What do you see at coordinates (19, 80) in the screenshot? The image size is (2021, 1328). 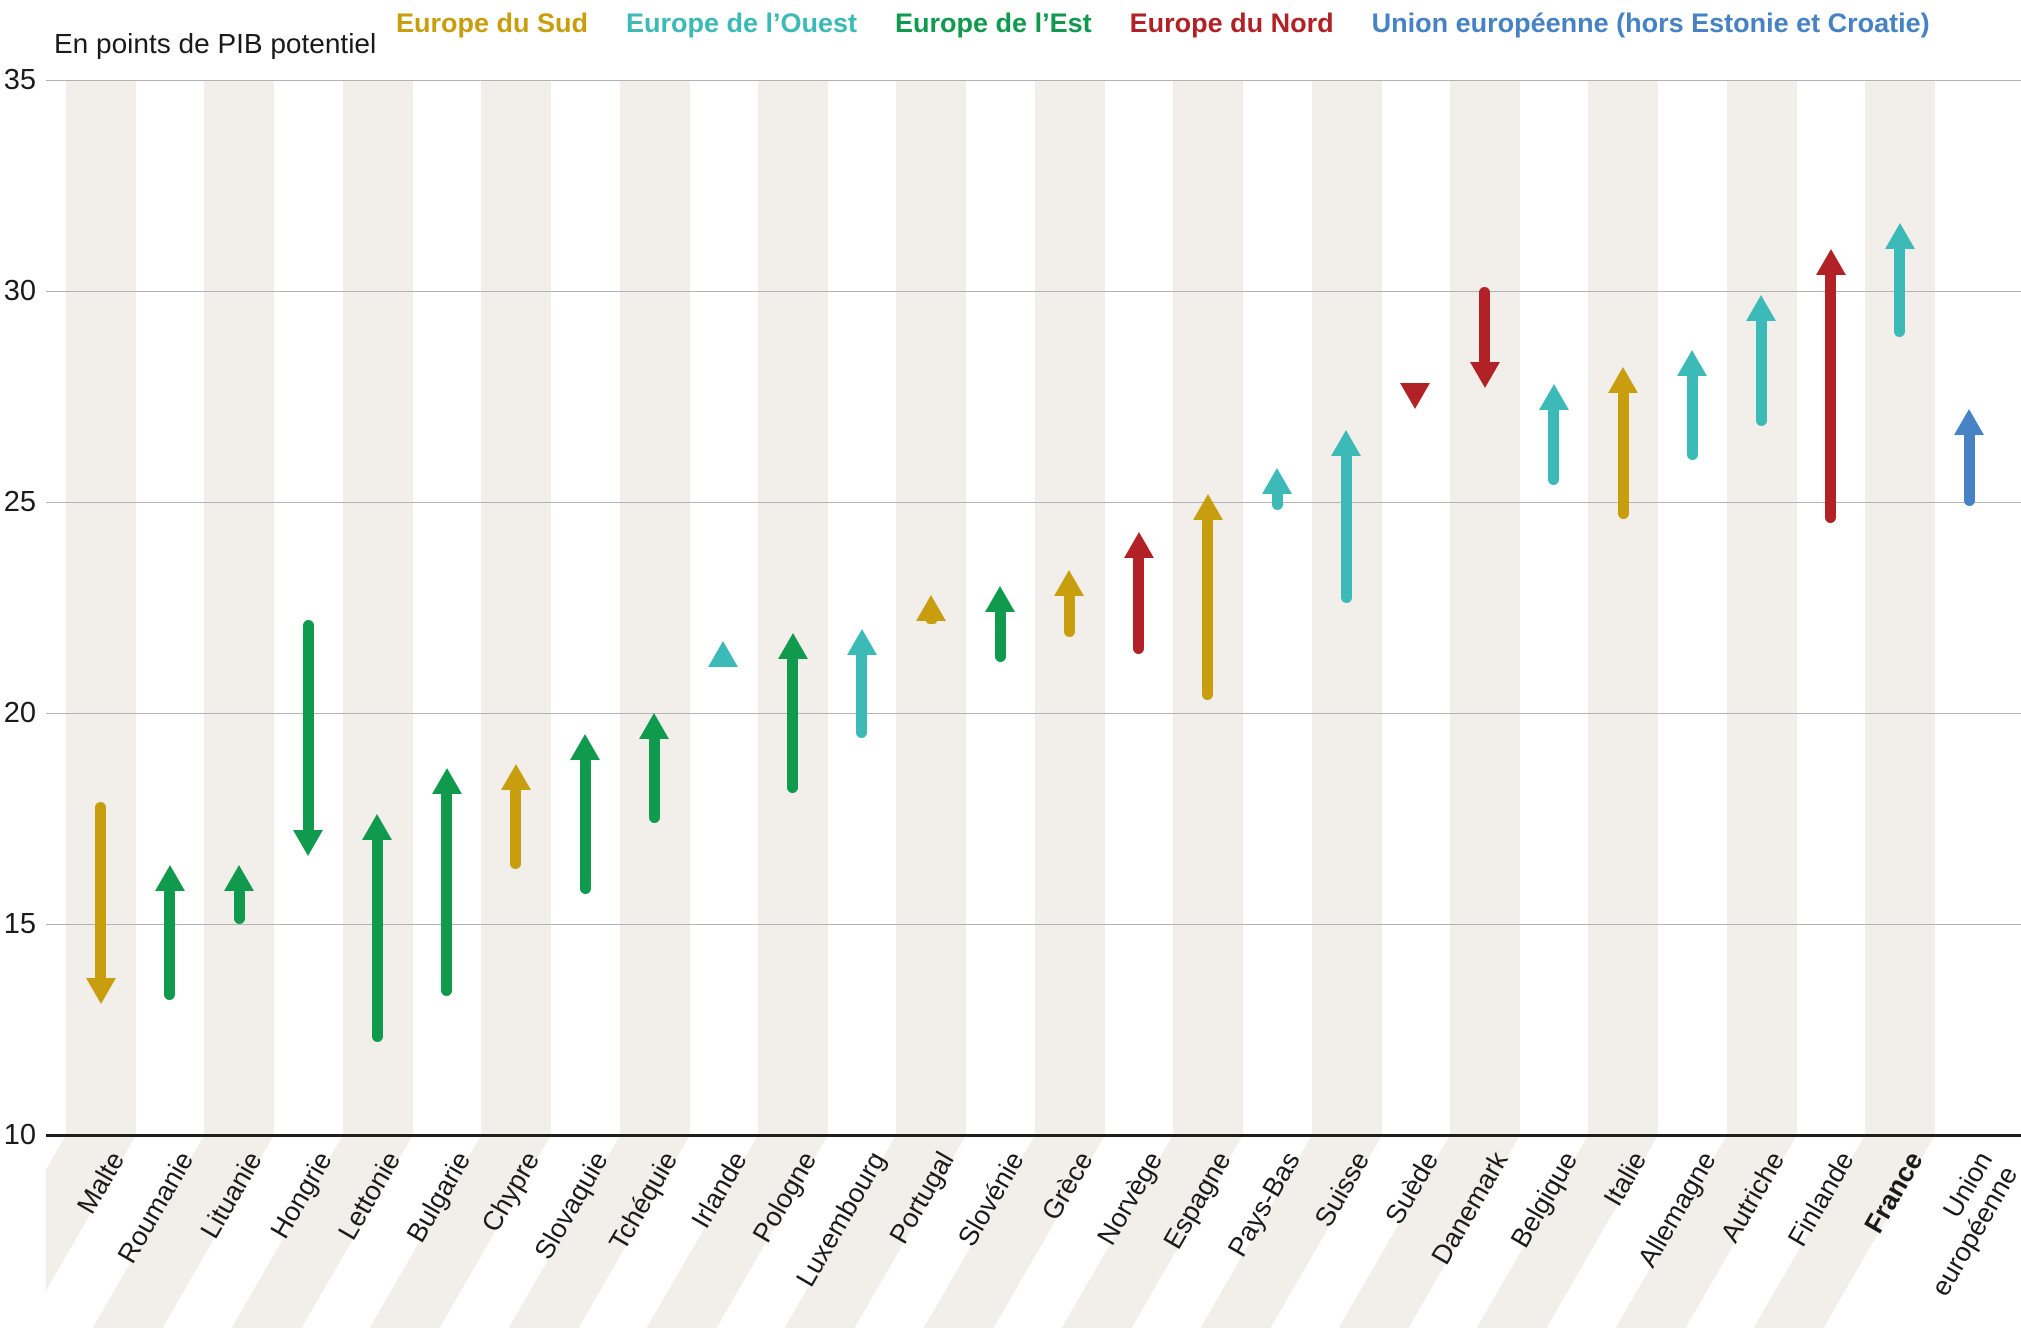 I see `y-tick-label: 35` at bounding box center [19, 80].